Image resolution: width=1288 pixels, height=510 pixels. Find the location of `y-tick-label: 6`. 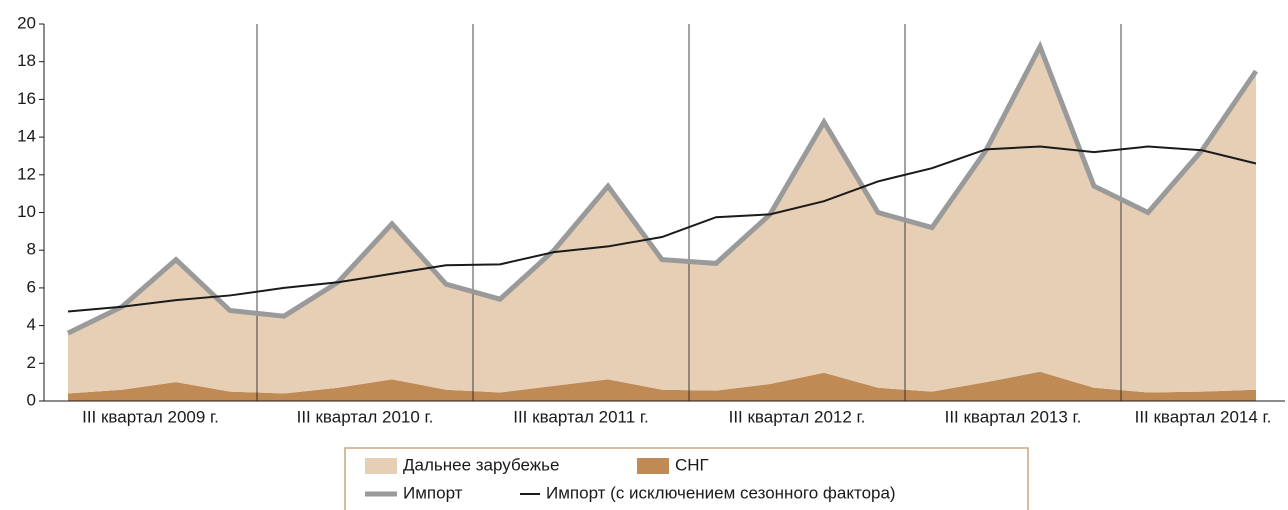

y-tick-label: 6 is located at coordinates (31, 286).